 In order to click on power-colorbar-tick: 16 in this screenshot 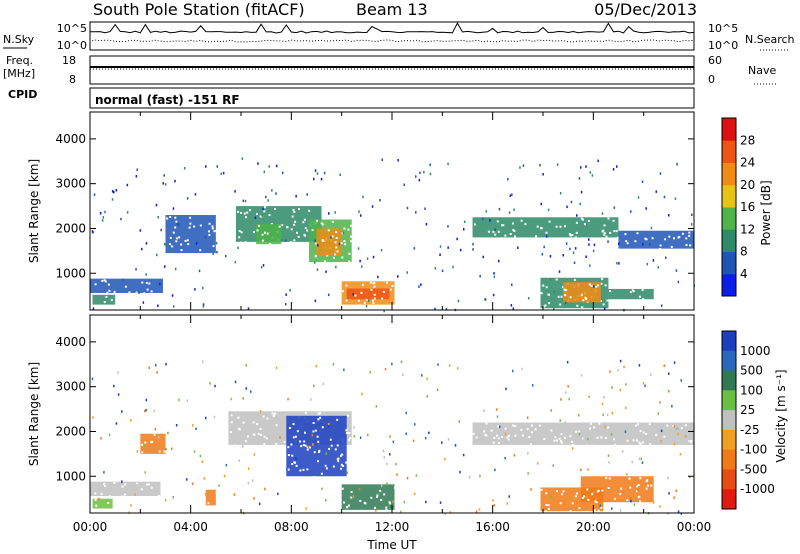, I will do `click(747, 207)`.